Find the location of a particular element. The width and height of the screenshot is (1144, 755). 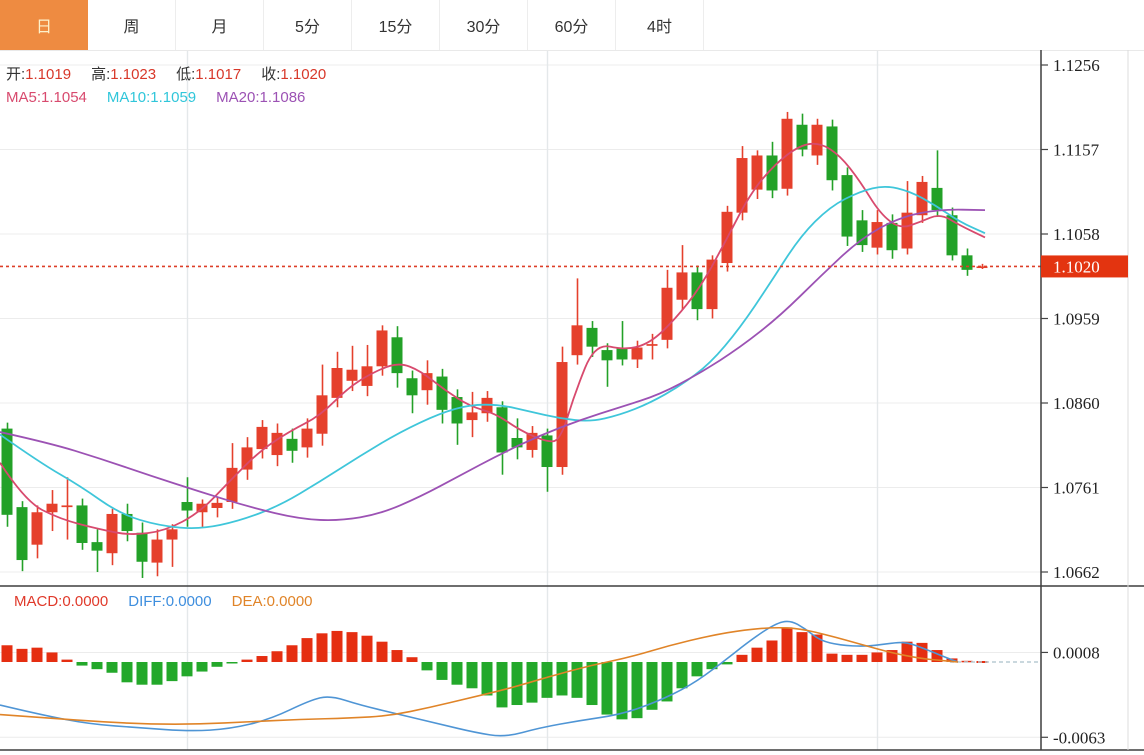

legend-label: DEA: is located at coordinates (249, 601).